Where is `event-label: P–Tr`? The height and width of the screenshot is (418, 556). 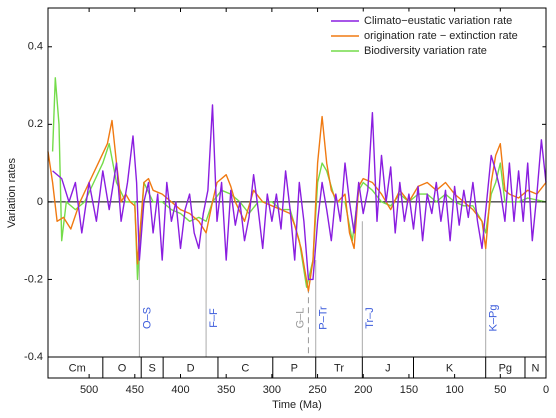 event-label: P–Tr is located at coordinates (324, 318).